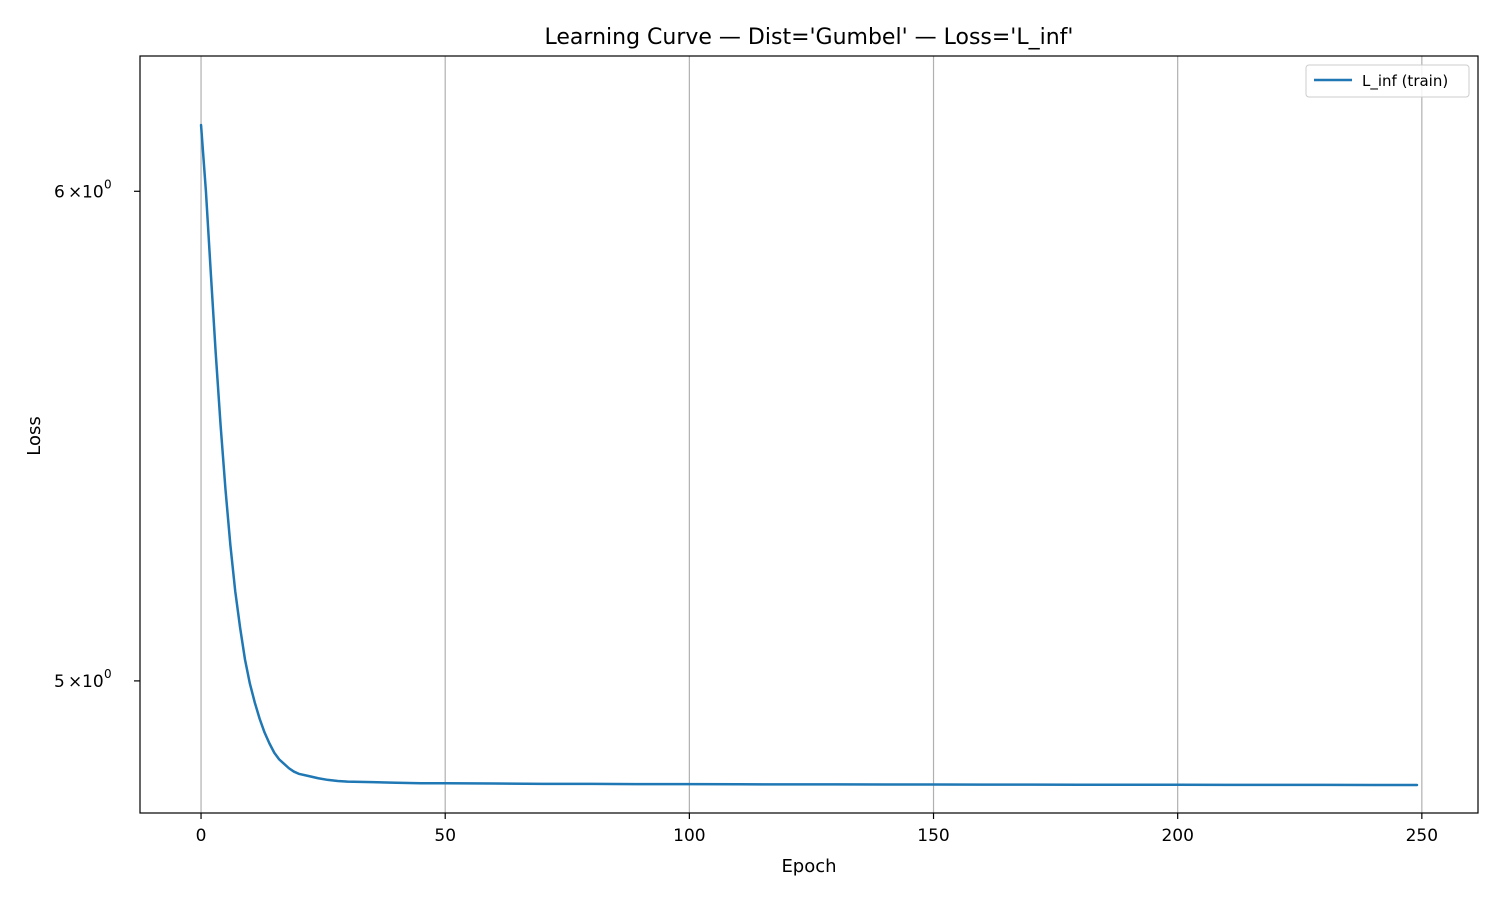 This screenshot has height=905, width=1500. Describe the element at coordinates (59, 192) in the screenshot. I see `y-tick-mantissa: 6` at that location.